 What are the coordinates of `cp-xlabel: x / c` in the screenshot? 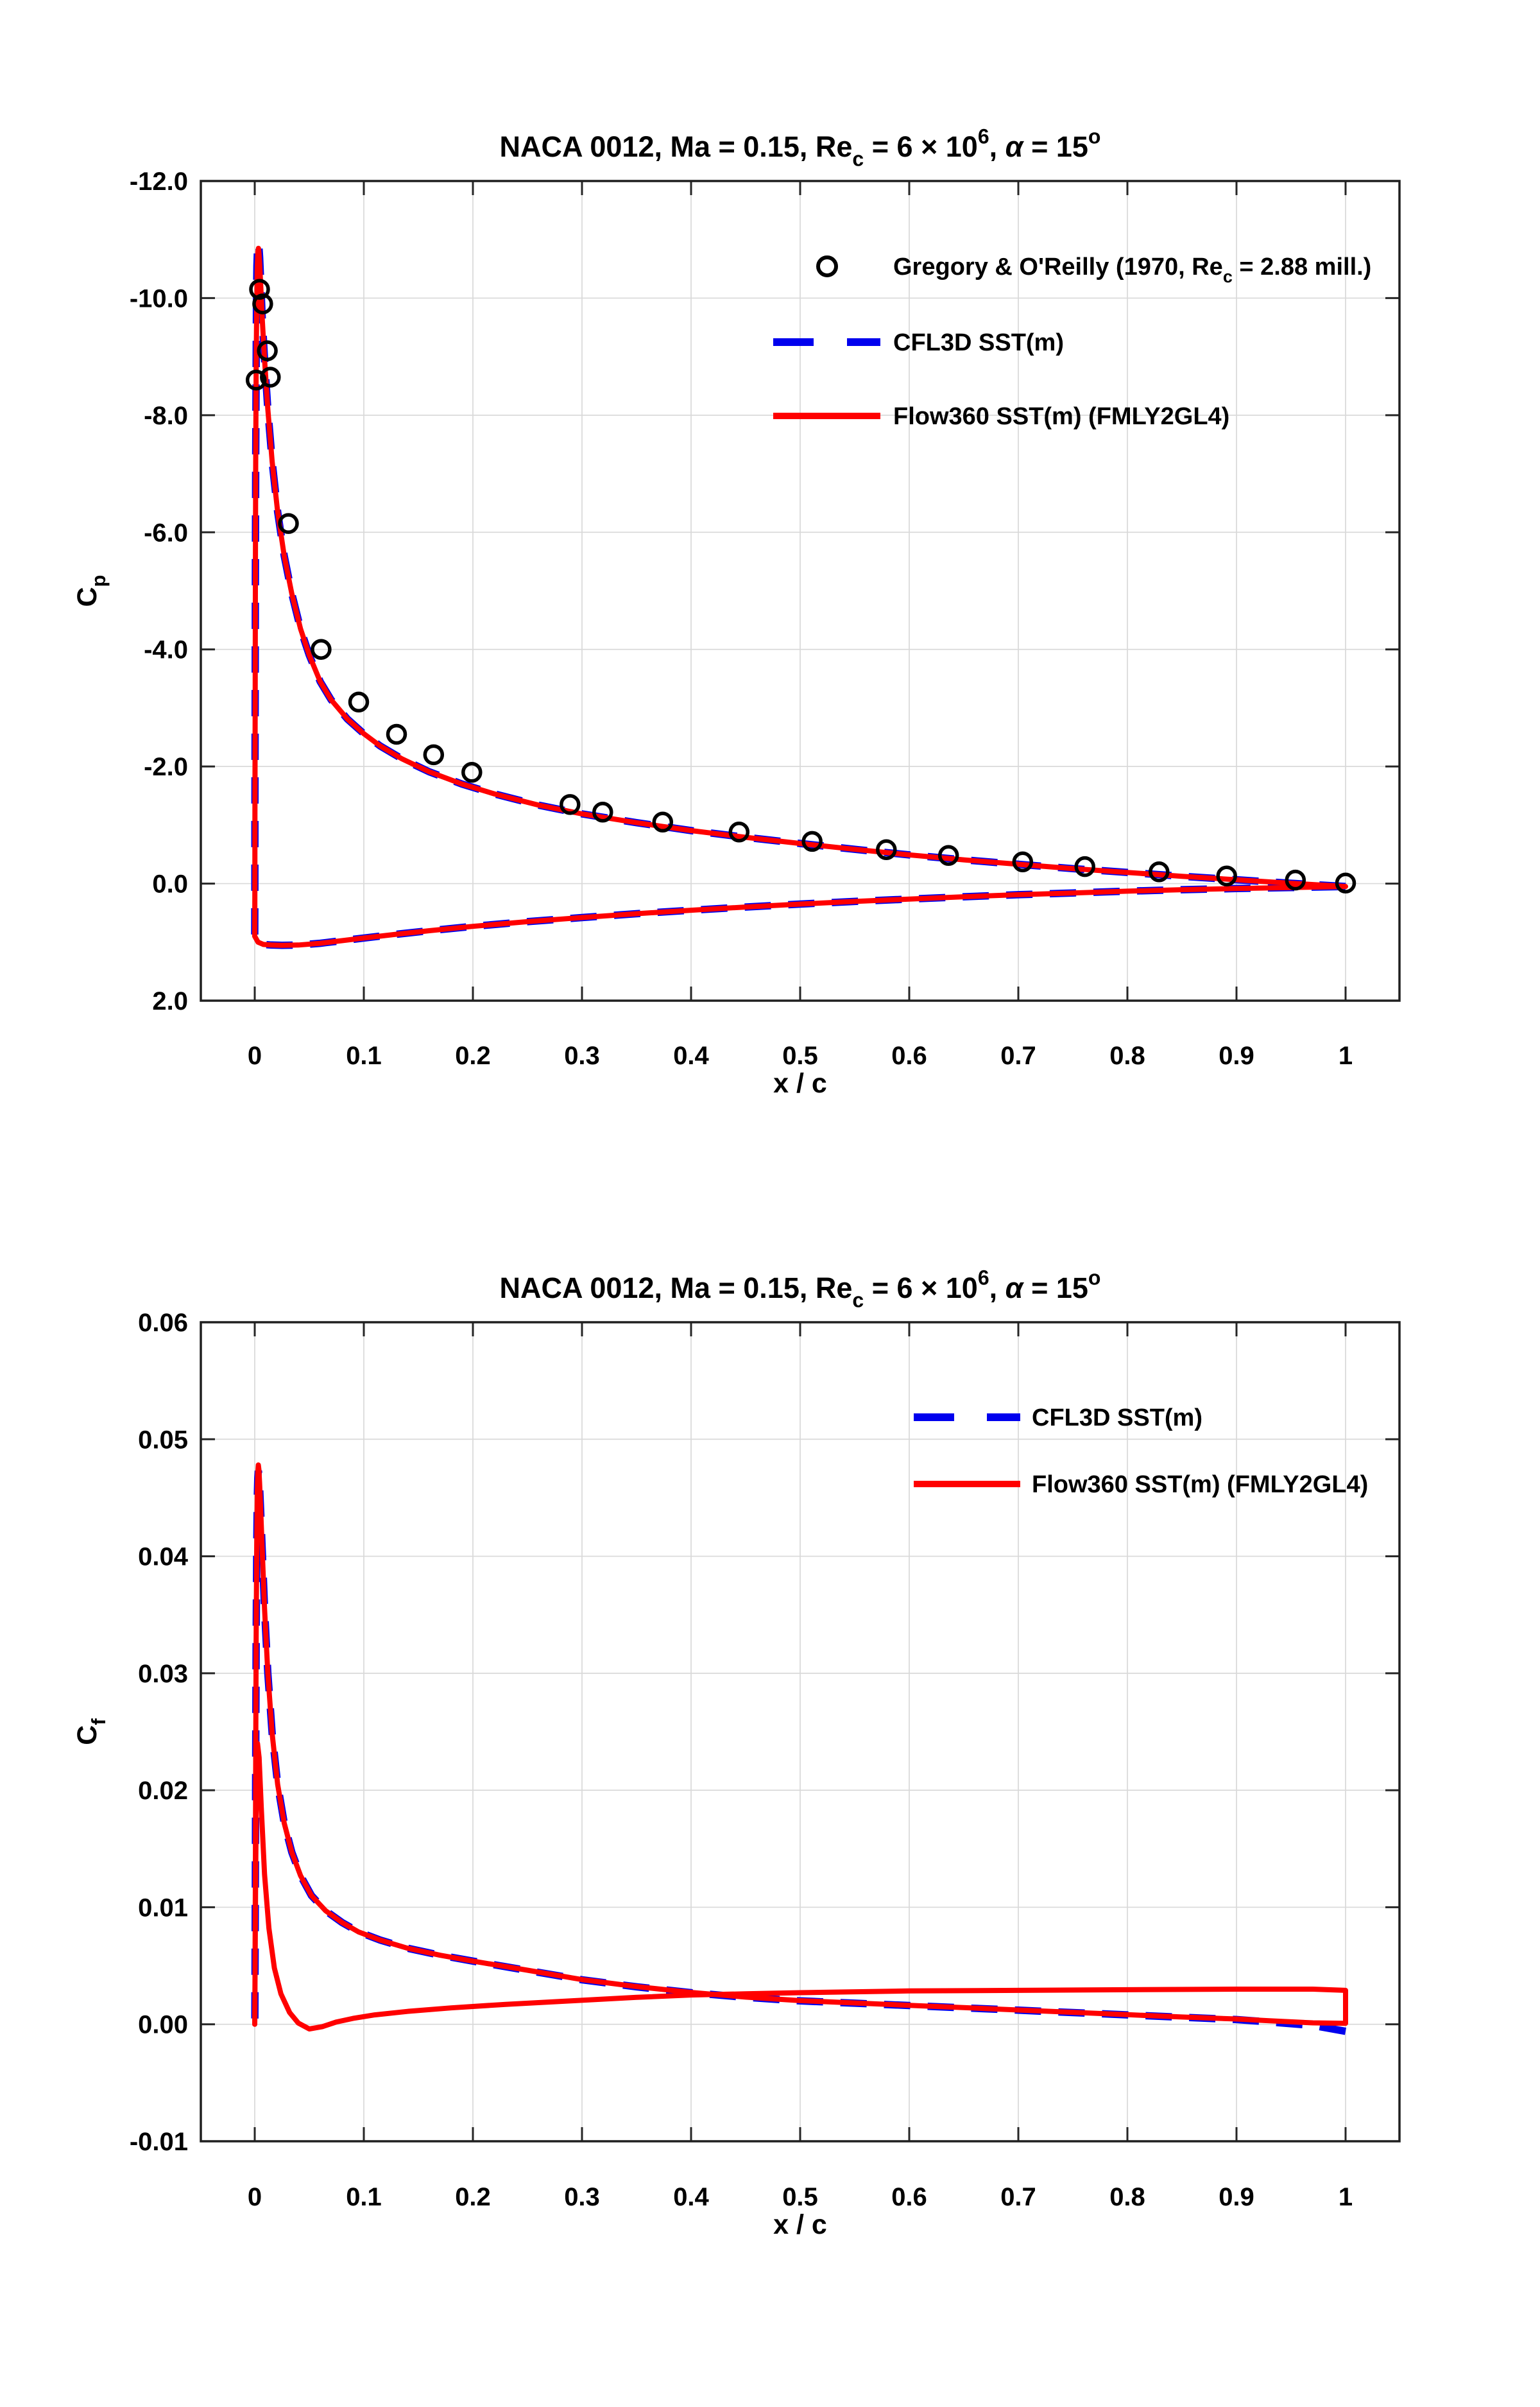 It's located at (800, 1083).